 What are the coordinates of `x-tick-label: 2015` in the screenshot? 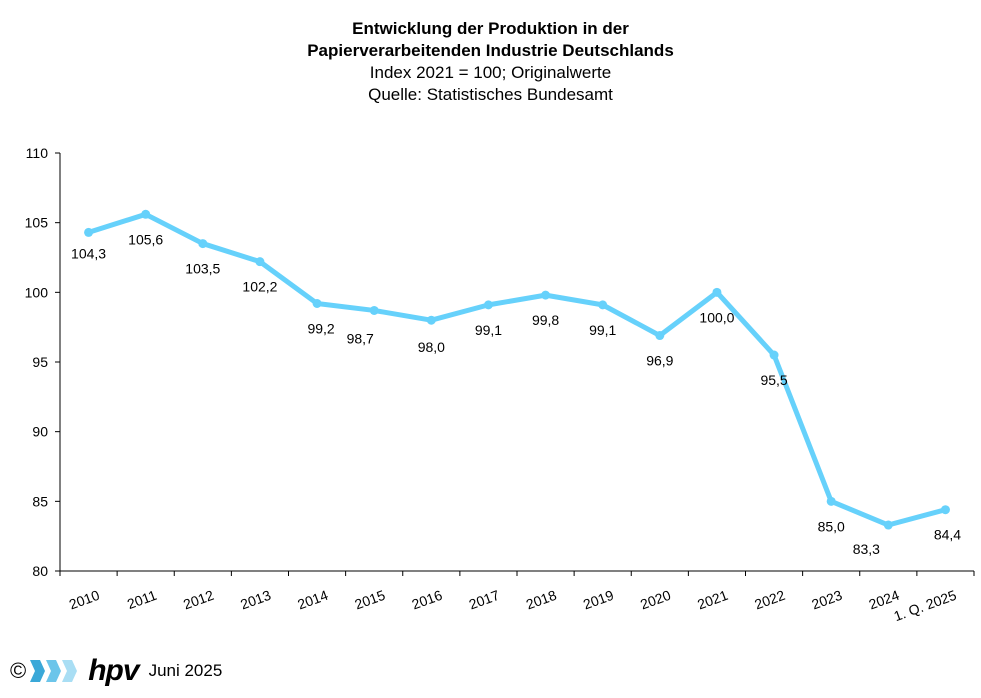 It's located at (369, 600).